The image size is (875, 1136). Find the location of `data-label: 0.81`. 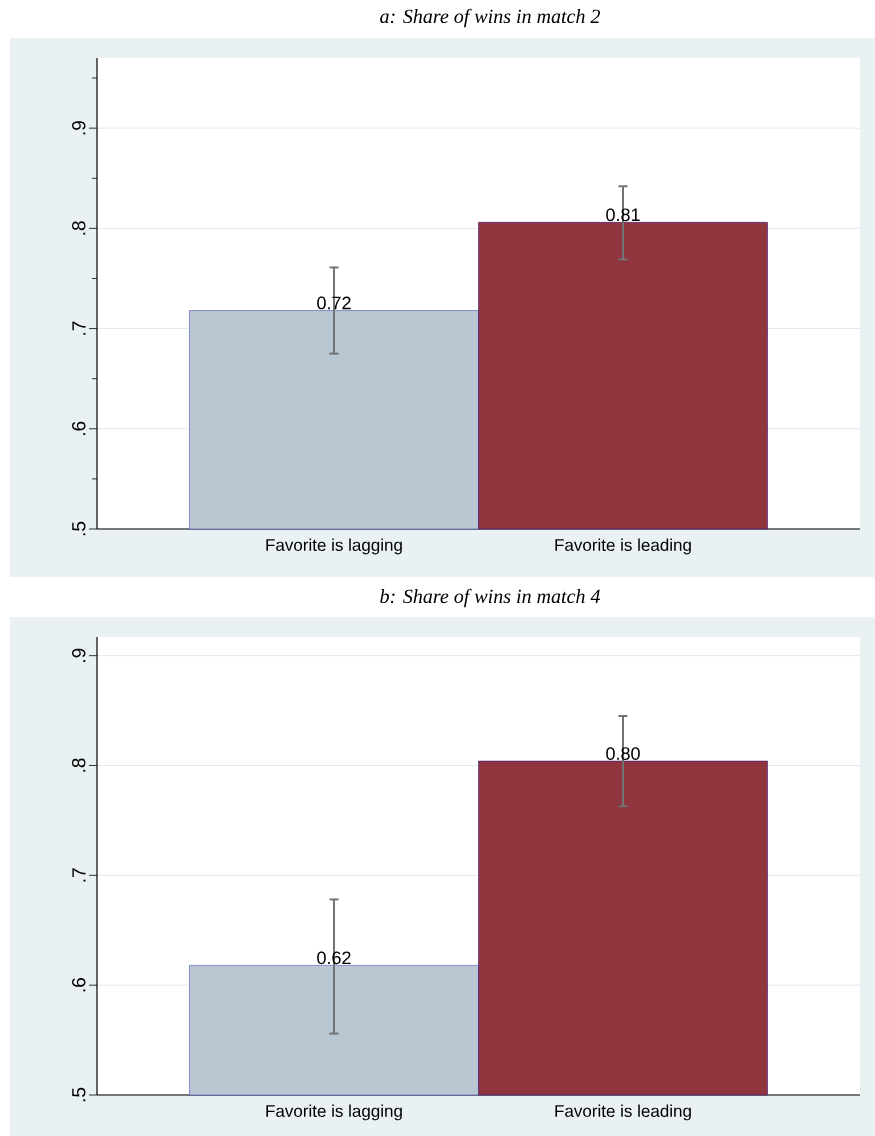

data-label: 0.81 is located at coordinates (623, 215).